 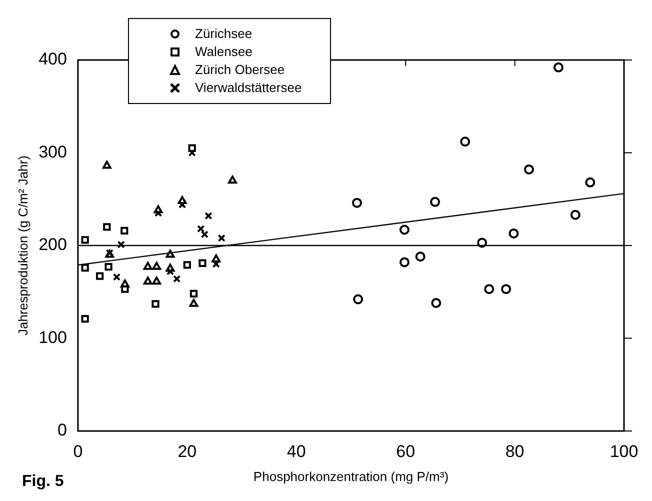 What do you see at coordinates (52, 337) in the screenshot?
I see `y-tick-label: 100` at bounding box center [52, 337].